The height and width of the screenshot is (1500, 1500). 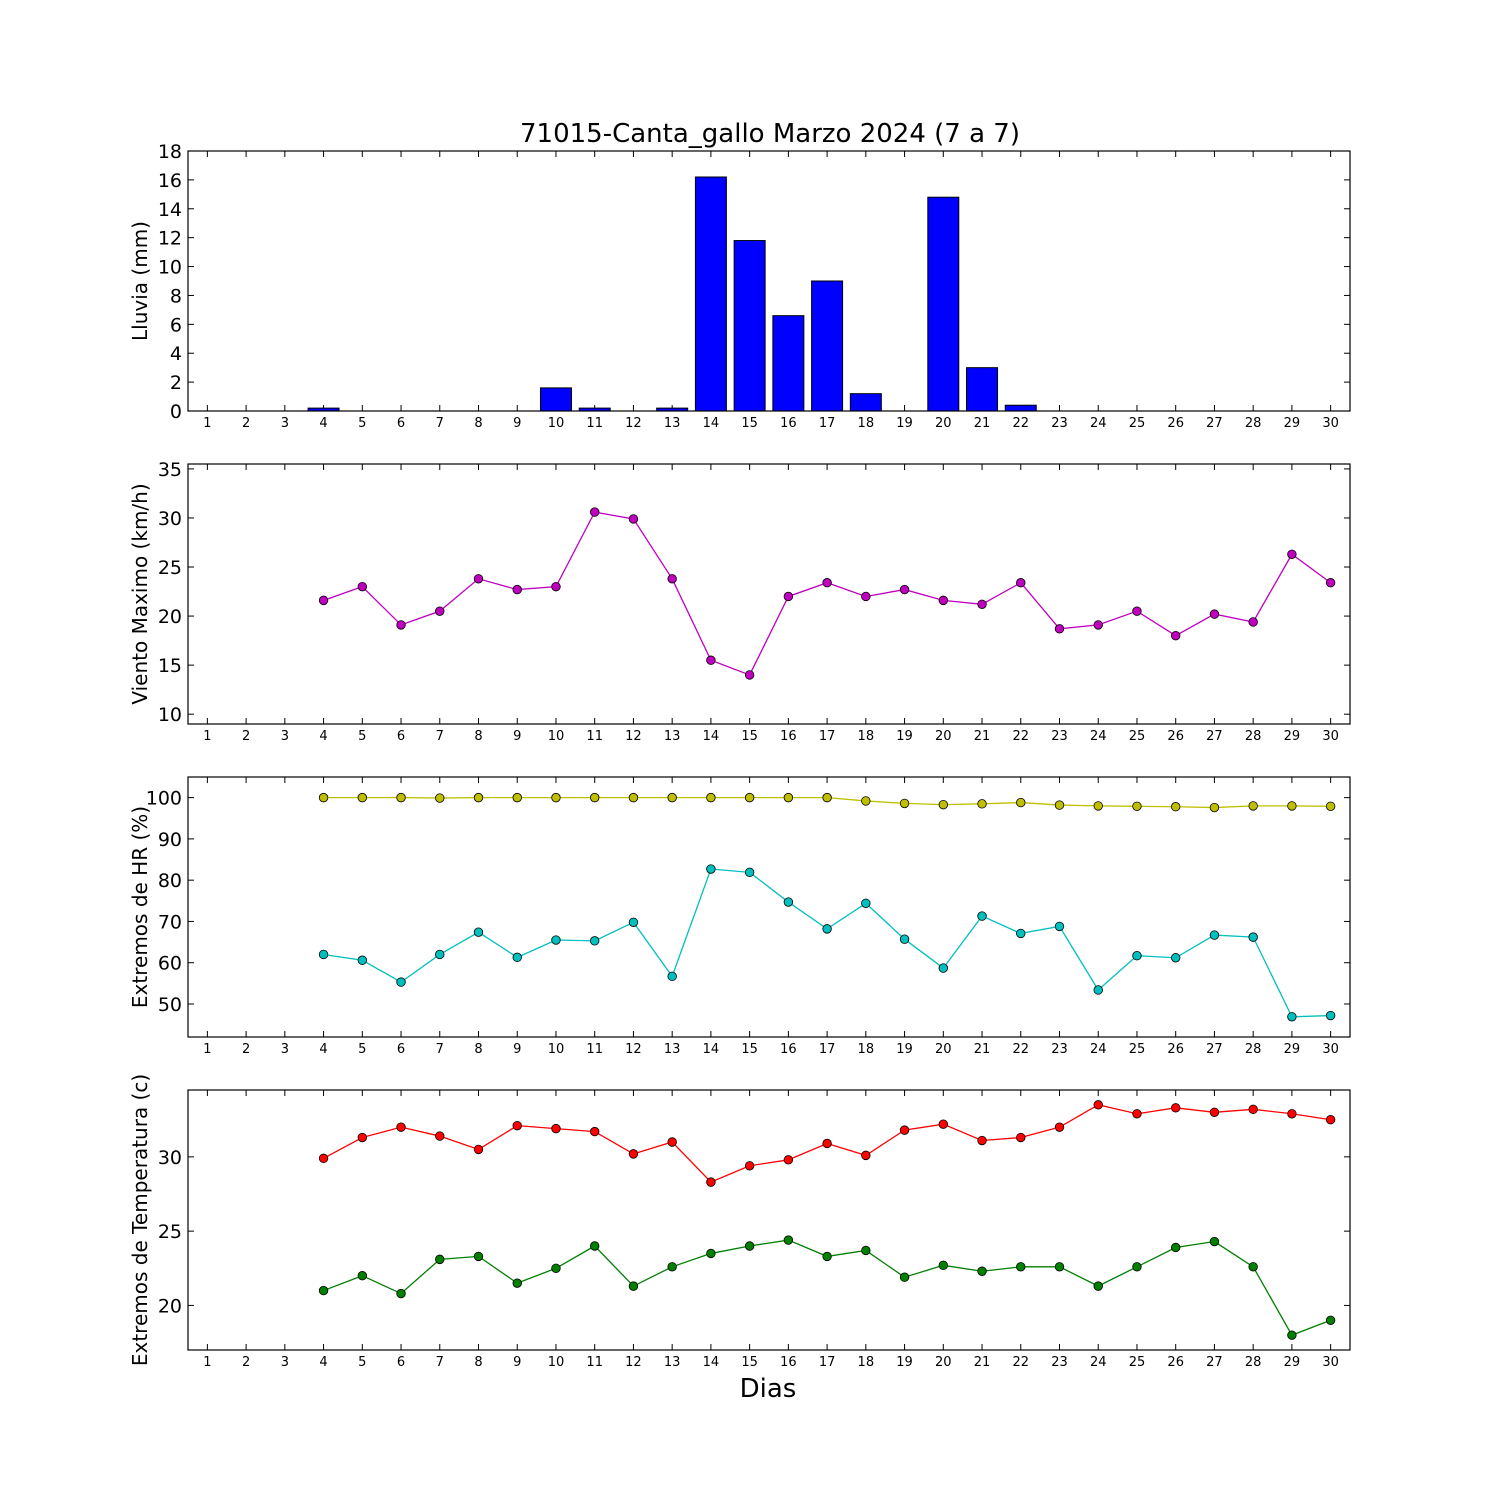 I want to click on x-tick-label: 10, so click(x=556, y=423).